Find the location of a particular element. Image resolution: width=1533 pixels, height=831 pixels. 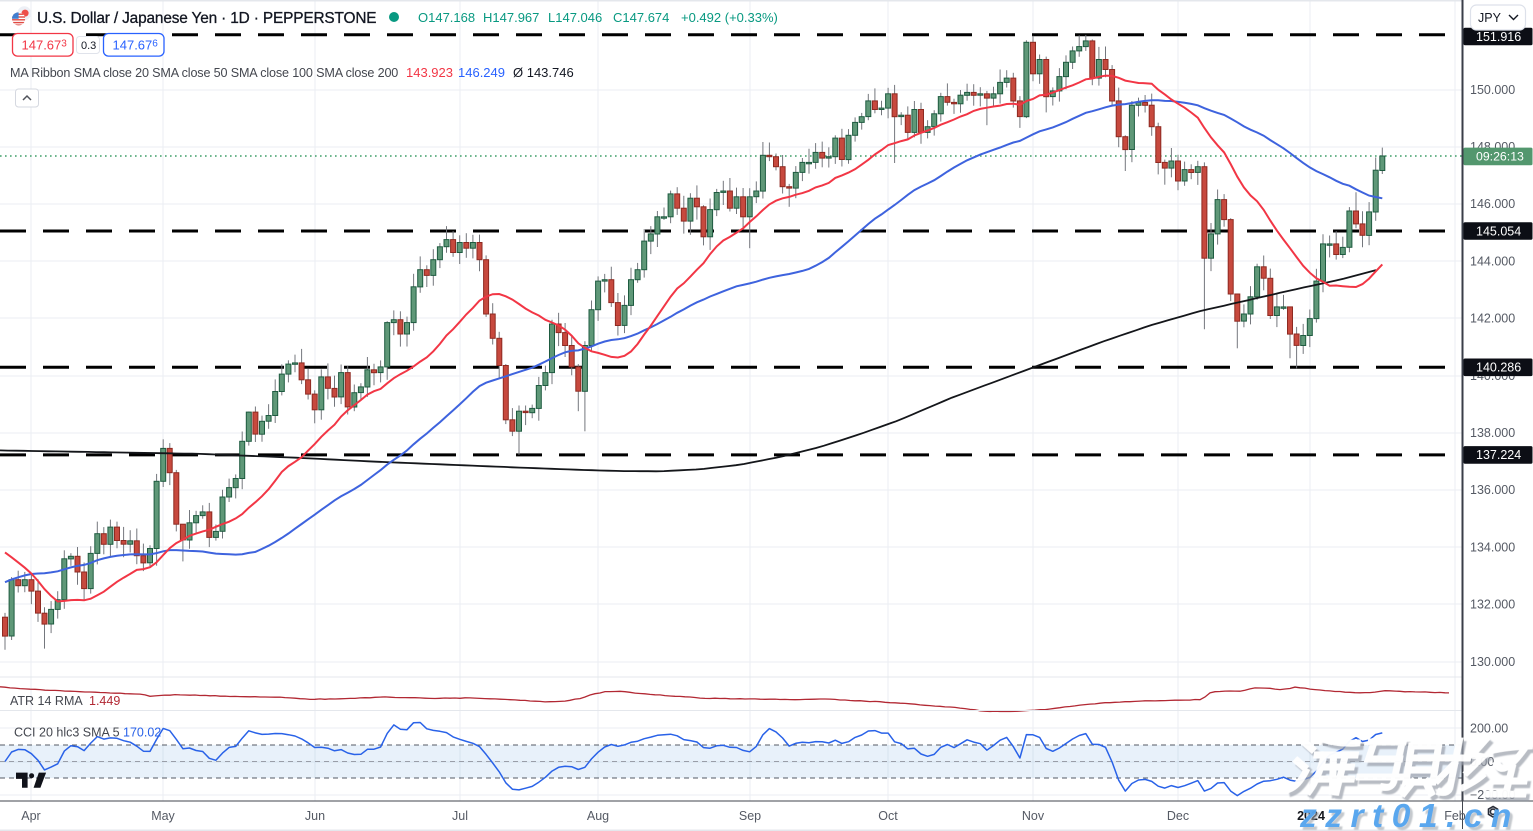

svg-text: C147.674 is located at coordinates (641, 17).